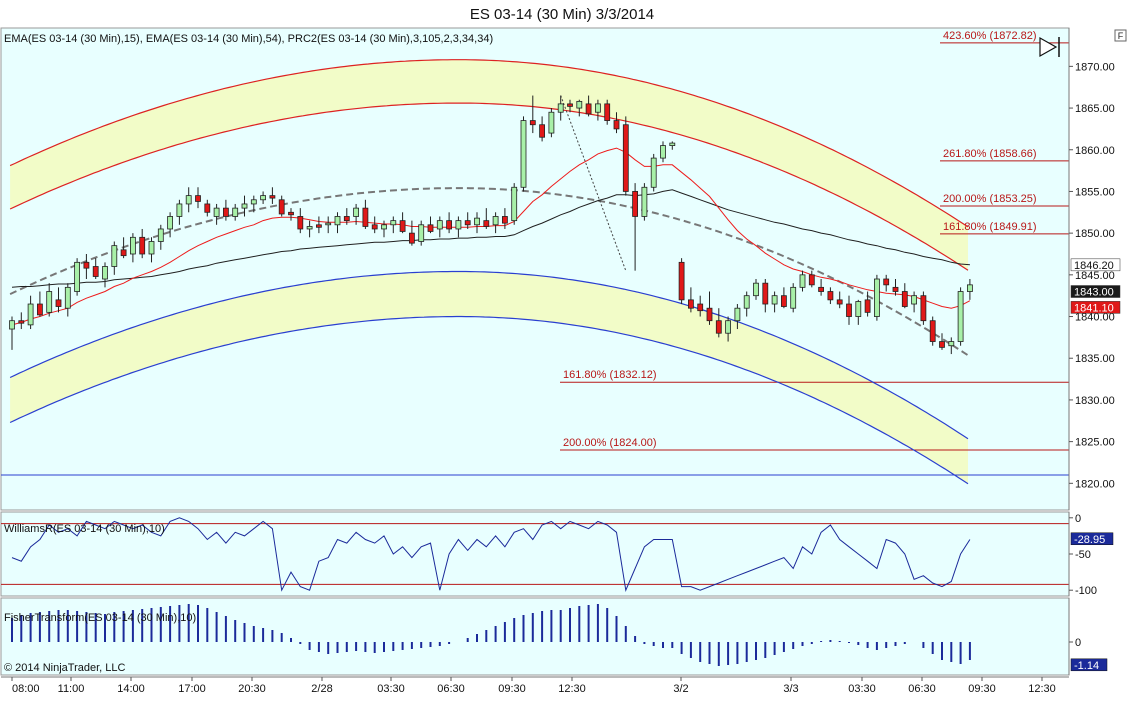  Describe the element at coordinates (990, 154) in the screenshot. I see `fib-label-1: 261.80% (1858.66)` at that location.